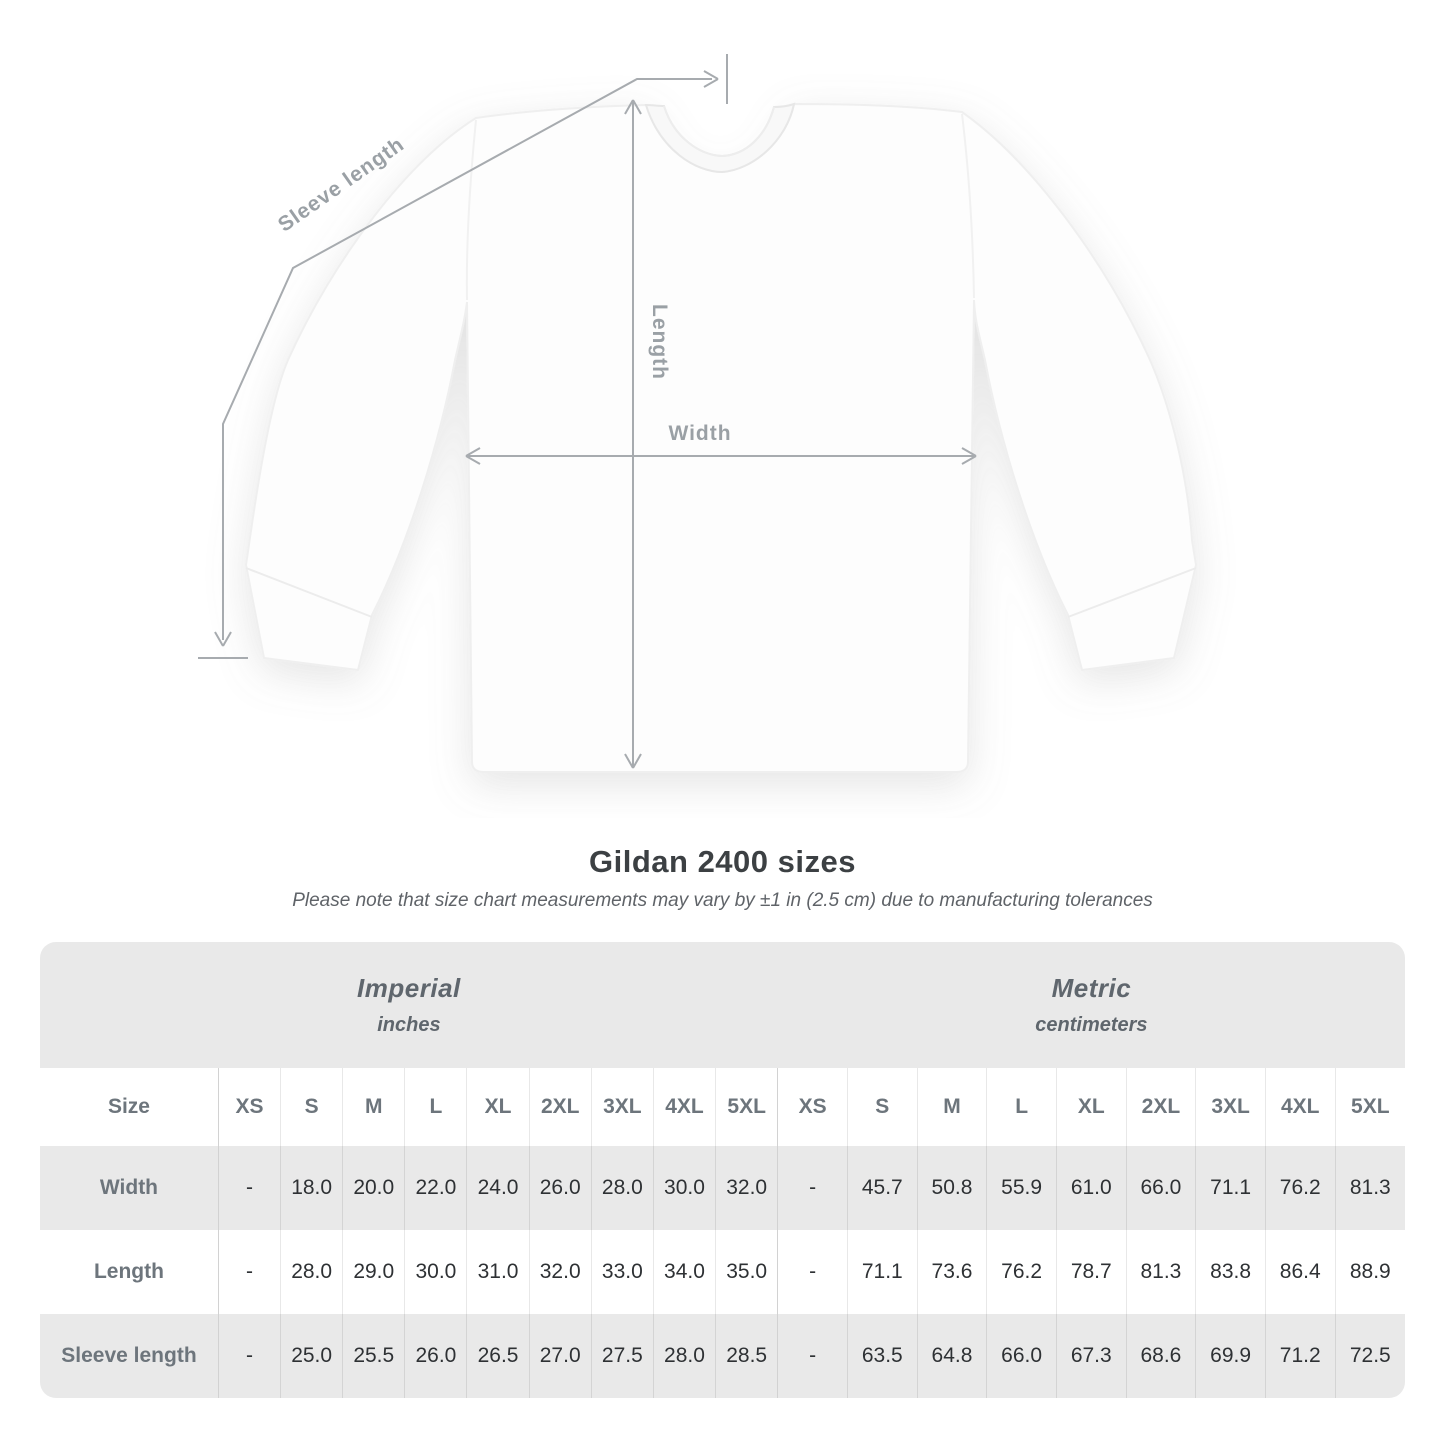 Image resolution: width=1445 pixels, height=1445 pixels. Describe the element at coordinates (1369, 1107) in the screenshot. I see `col-header-metric-5xl: 5XL` at that location.